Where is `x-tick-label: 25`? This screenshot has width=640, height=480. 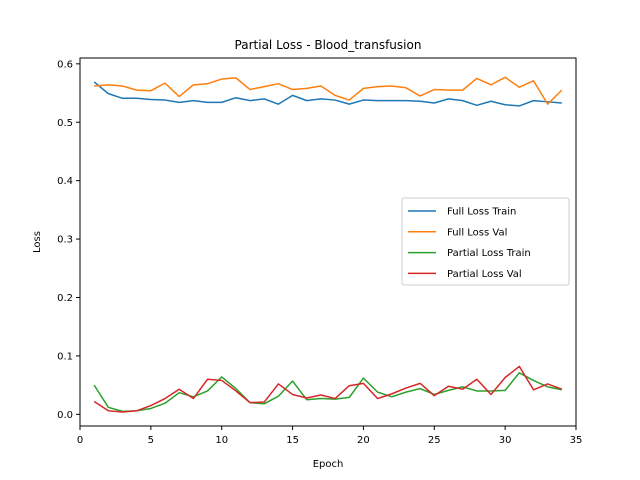
x-tick-label: 25 is located at coordinates (434, 440).